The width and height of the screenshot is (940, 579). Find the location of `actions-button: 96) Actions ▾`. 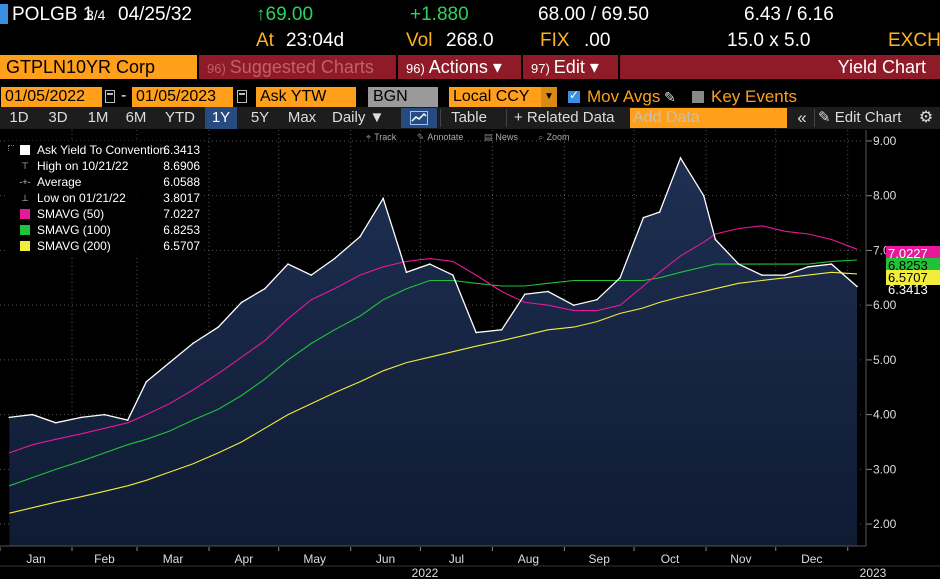

actions-button: 96) Actions ▾ is located at coordinates (459, 67).